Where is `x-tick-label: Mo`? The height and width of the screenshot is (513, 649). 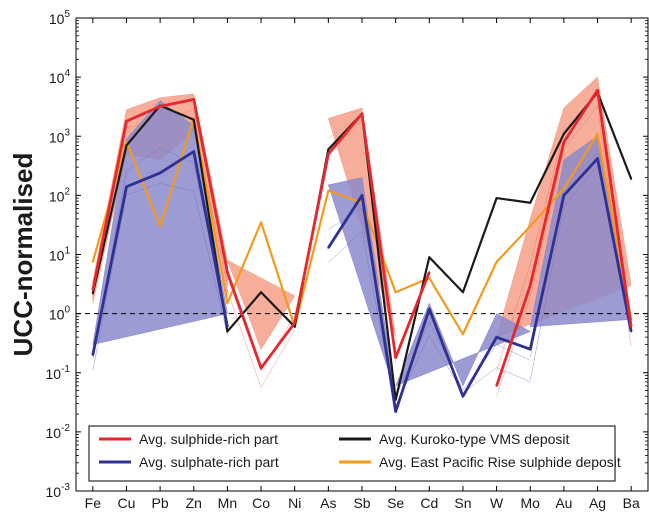
x-tick-label: Mo is located at coordinates (531, 503).